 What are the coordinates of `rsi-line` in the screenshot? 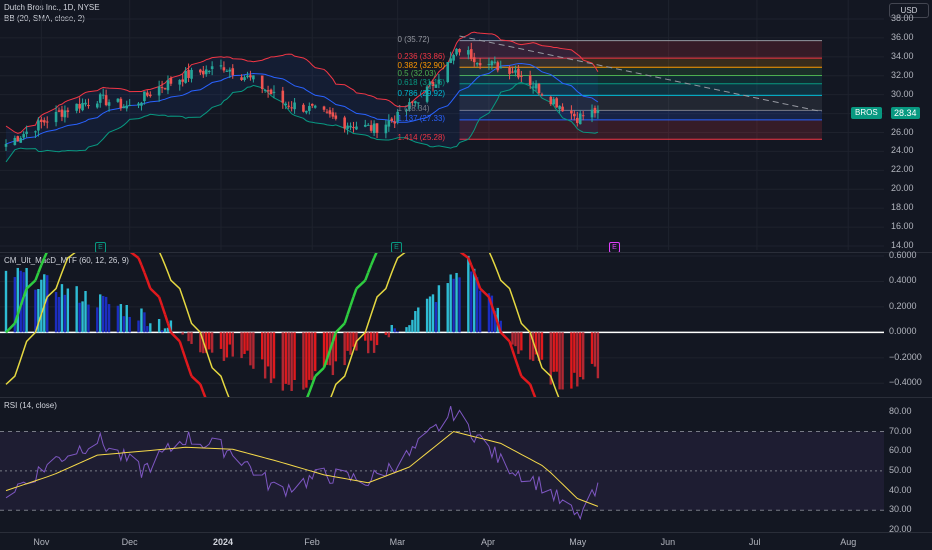 It's located at (302, 463).